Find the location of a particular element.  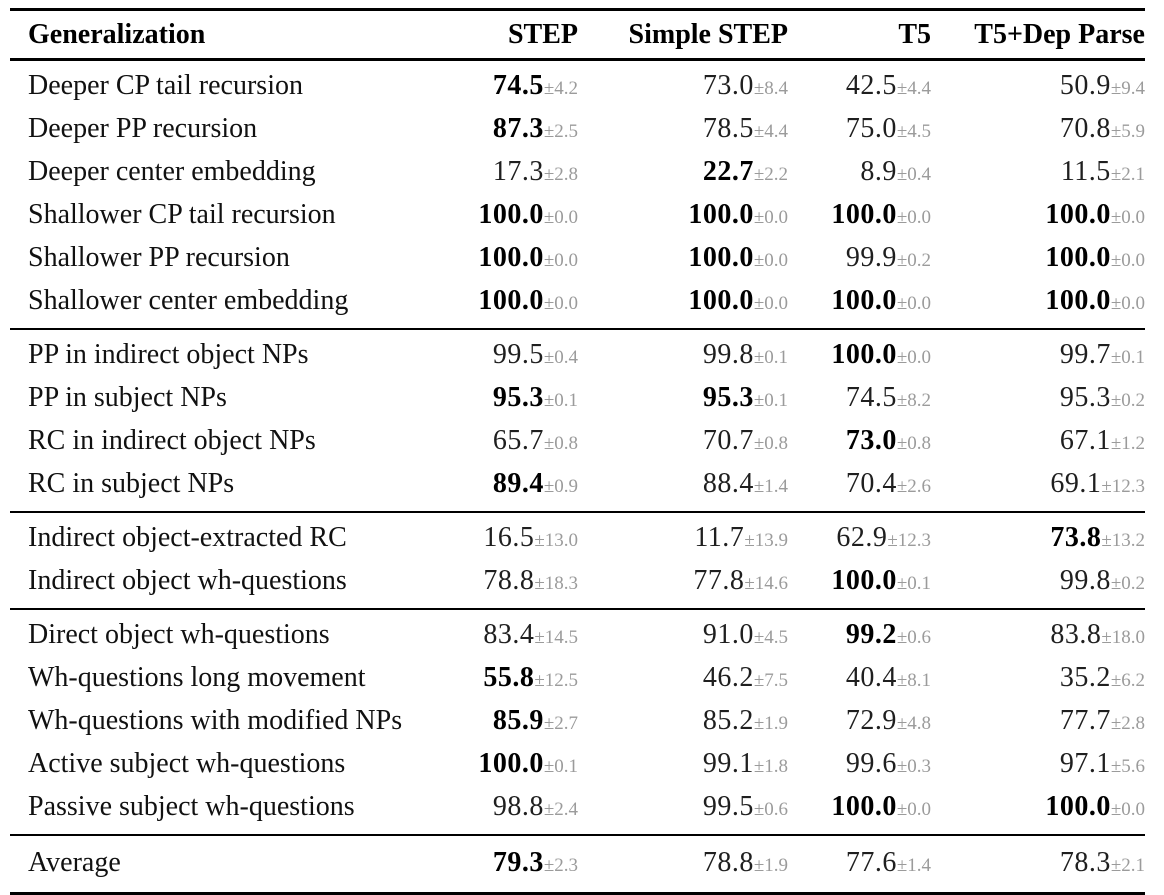

table-row: Average 79.3±2.3 78.8±1.9 77.6±1.4 78.3±2.1 is located at coordinates (577, 864).